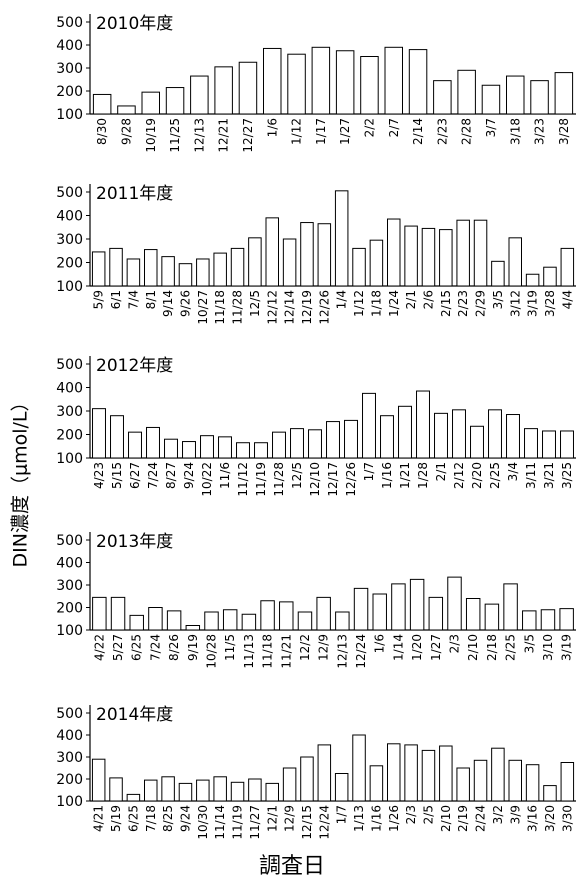  What do you see at coordinates (272, 127) in the screenshot?
I see `x-tick-label: 1/6` at bounding box center [272, 127].